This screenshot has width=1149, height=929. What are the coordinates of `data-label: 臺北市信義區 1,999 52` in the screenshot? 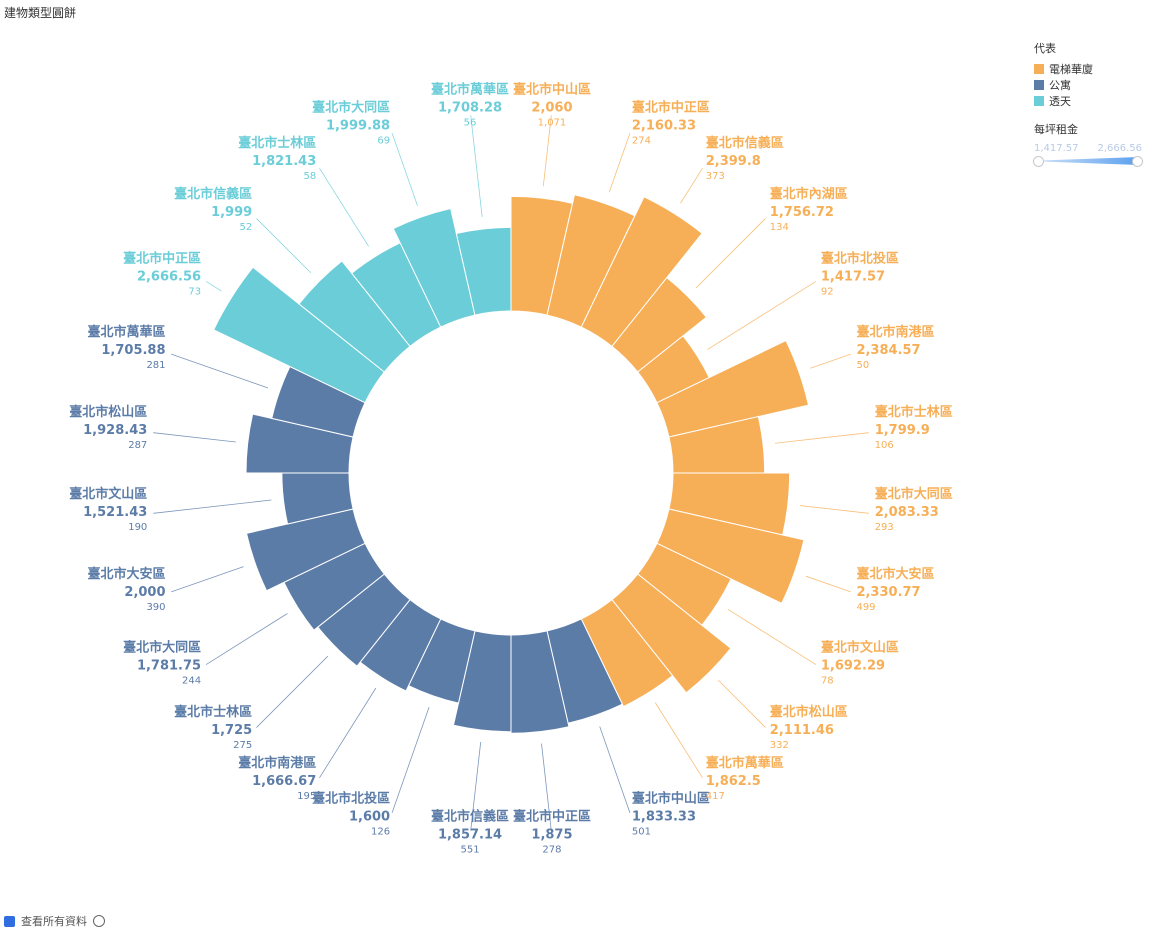 It's located at (213, 209).